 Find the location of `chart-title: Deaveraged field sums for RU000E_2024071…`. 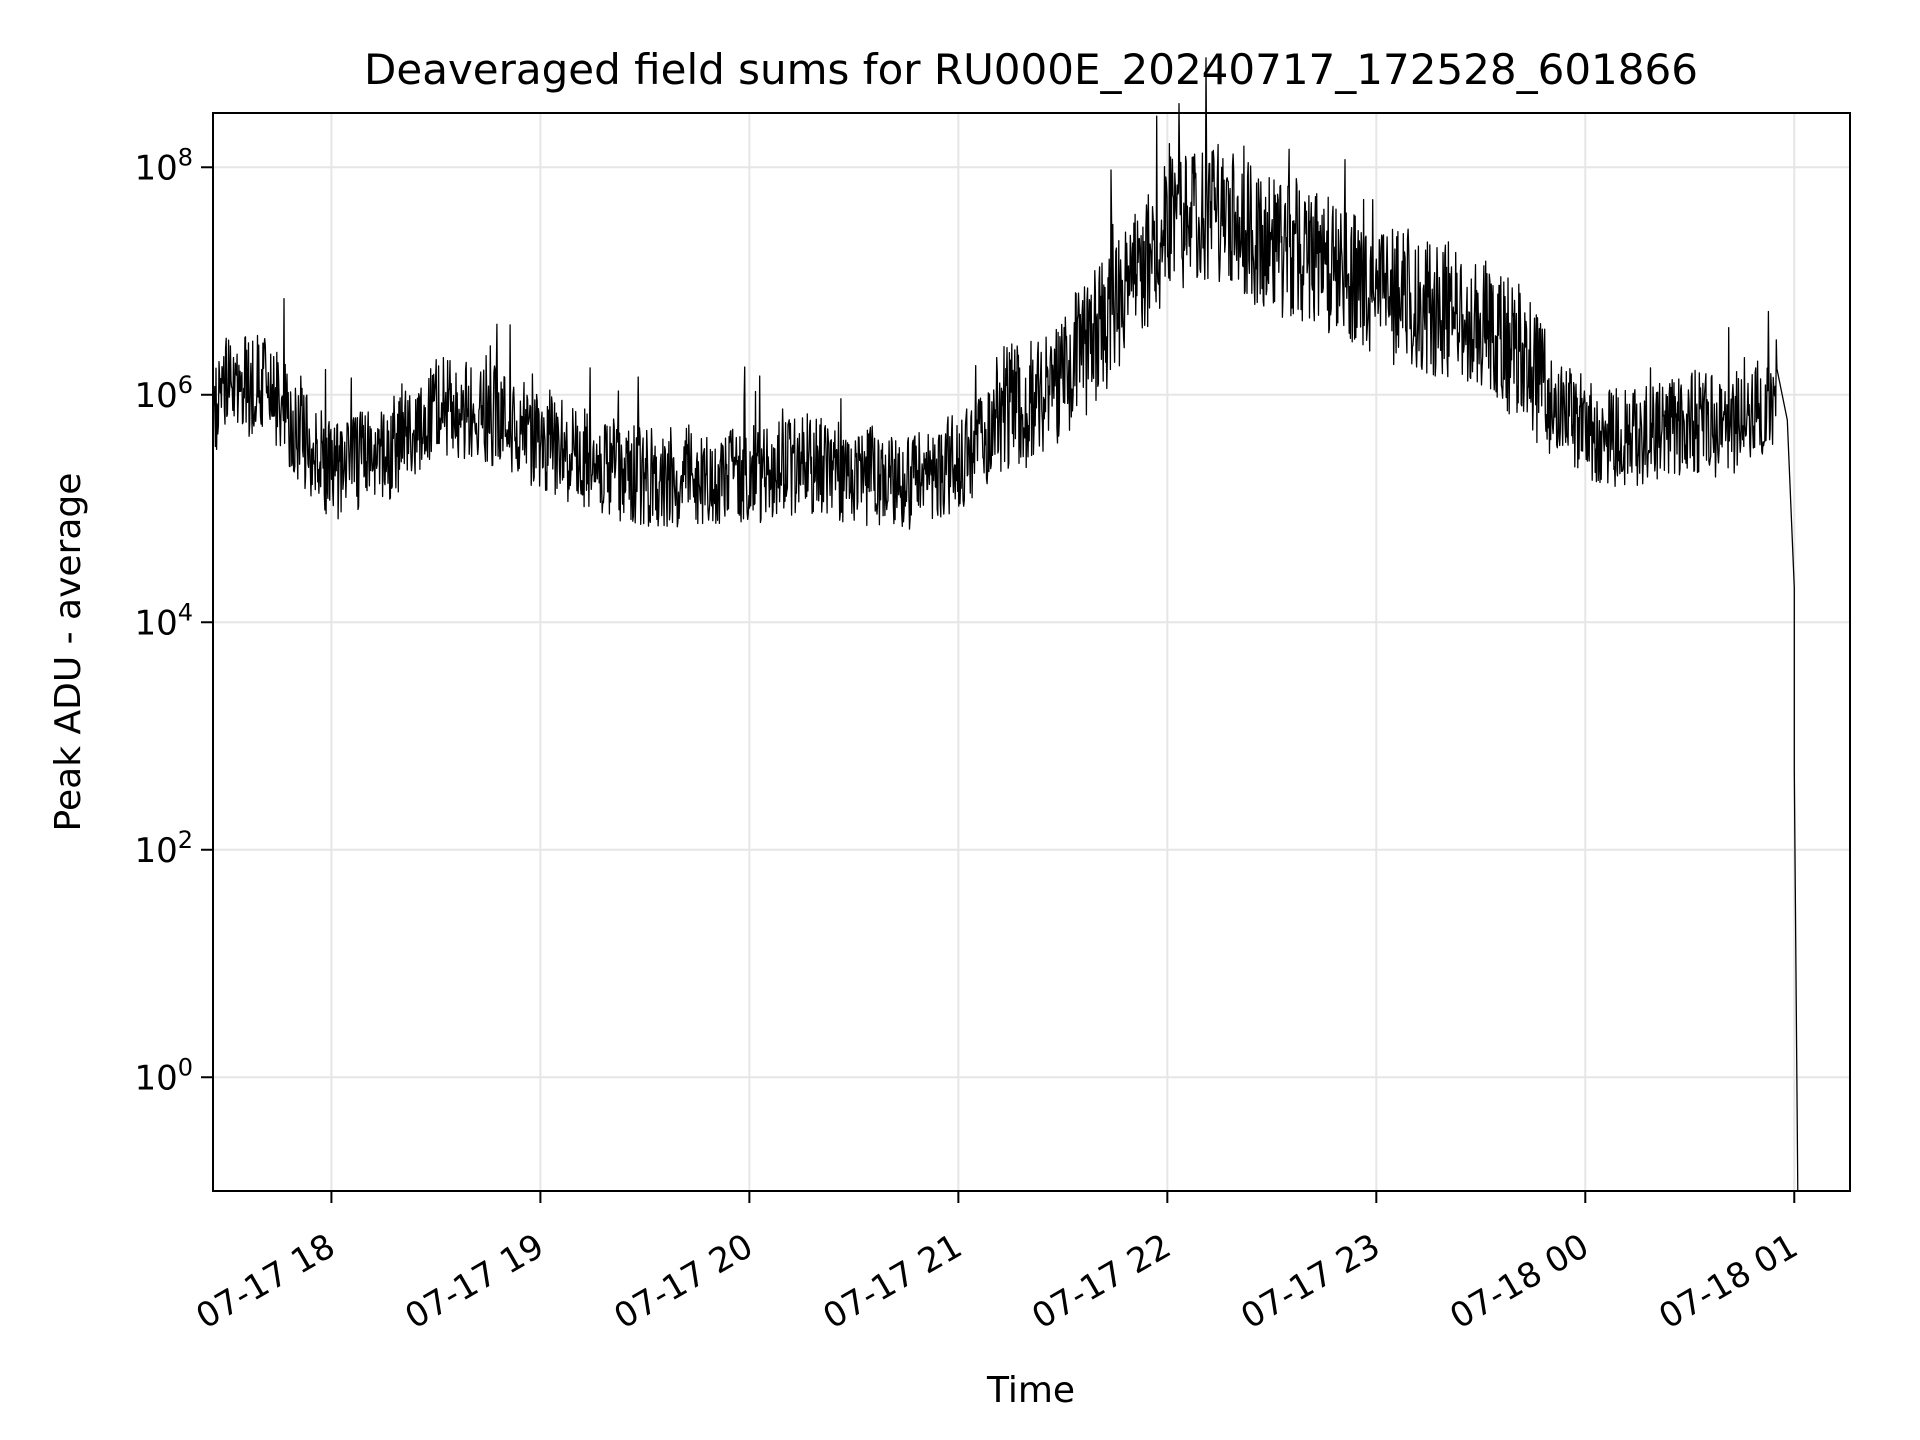

chart-title: Deaveraged field sums for RU000E_2024071… is located at coordinates (1031, 69).